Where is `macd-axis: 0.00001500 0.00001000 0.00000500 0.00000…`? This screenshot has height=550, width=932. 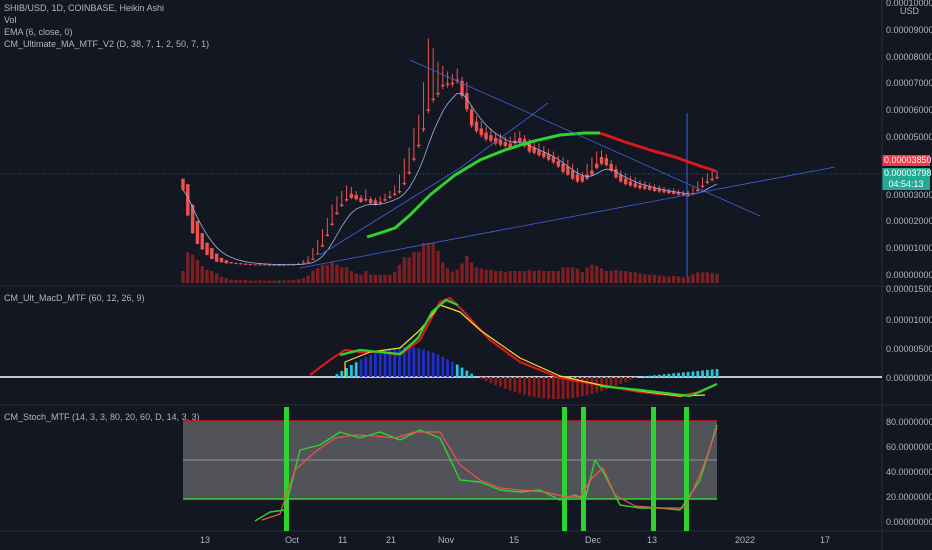
macd-axis: 0.00001500 0.00001000 0.00000500 0.00000… is located at coordinates (909, 333).